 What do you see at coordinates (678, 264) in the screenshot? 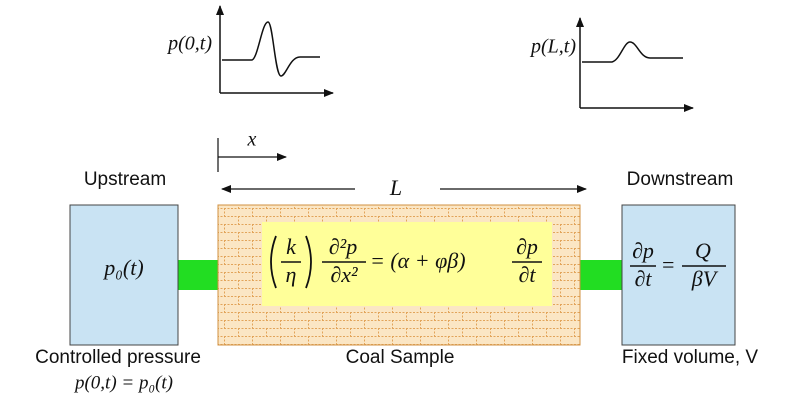
I see `downstream-equation: ∂p ∂t = Q βV` at bounding box center [678, 264].